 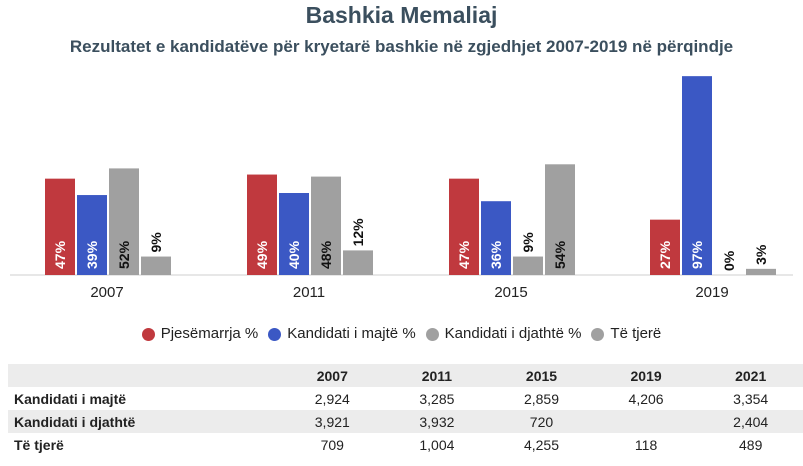 I want to click on table-cell: 2,924, so click(x=332, y=398).